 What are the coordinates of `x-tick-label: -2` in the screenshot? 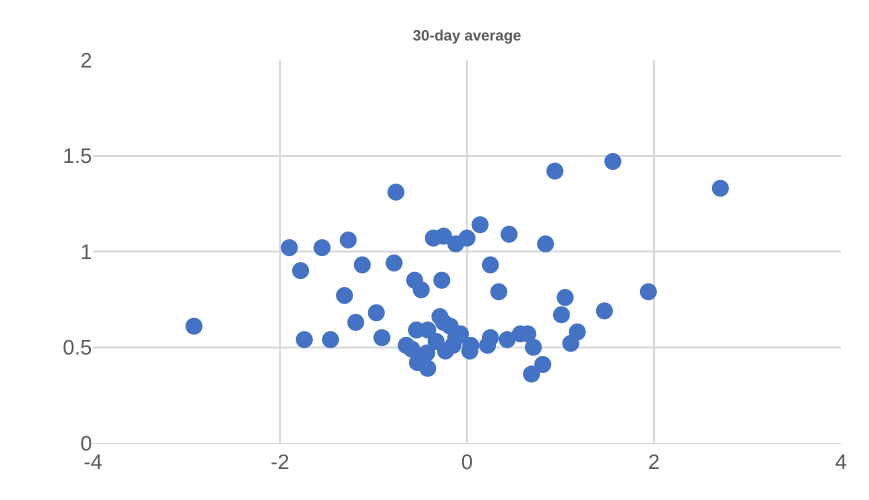 It's located at (280, 462).